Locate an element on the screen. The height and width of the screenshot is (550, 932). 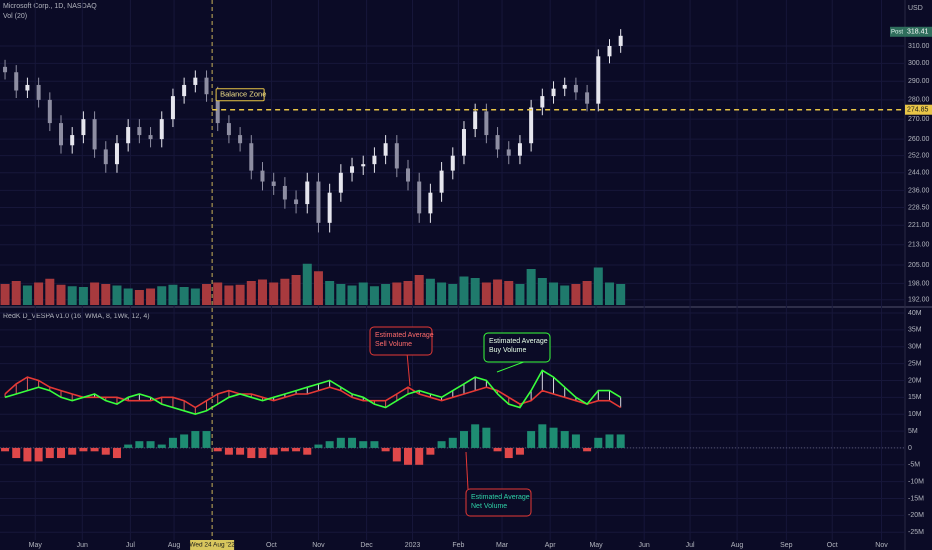
x-tick-label: Mar is located at coordinates (502, 545).